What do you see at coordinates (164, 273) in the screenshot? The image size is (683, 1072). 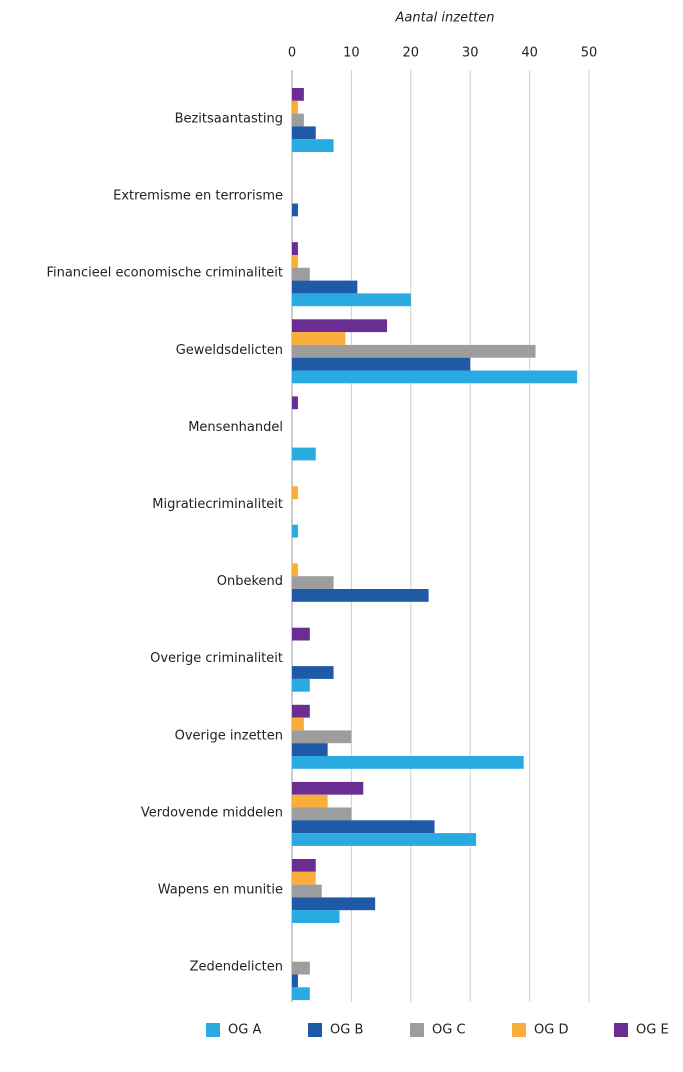 I see `y-tick-label: Financieel economische criminaliteit` at bounding box center [164, 273].